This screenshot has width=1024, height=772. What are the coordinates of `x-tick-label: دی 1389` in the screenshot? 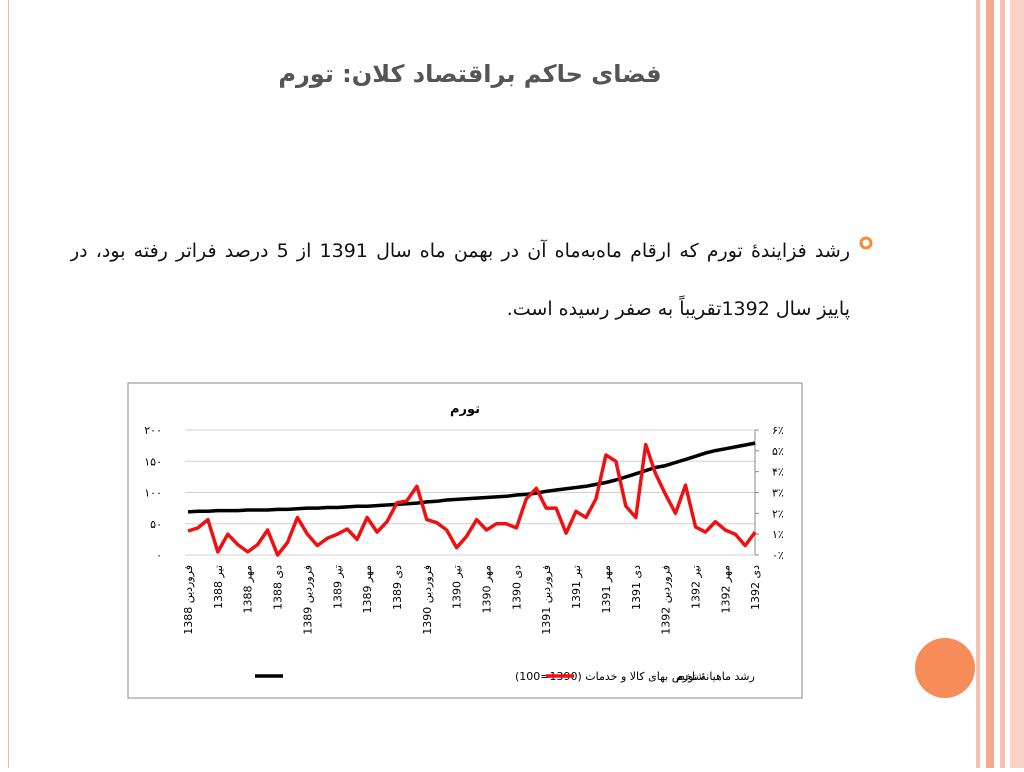 It's located at (397, 587).